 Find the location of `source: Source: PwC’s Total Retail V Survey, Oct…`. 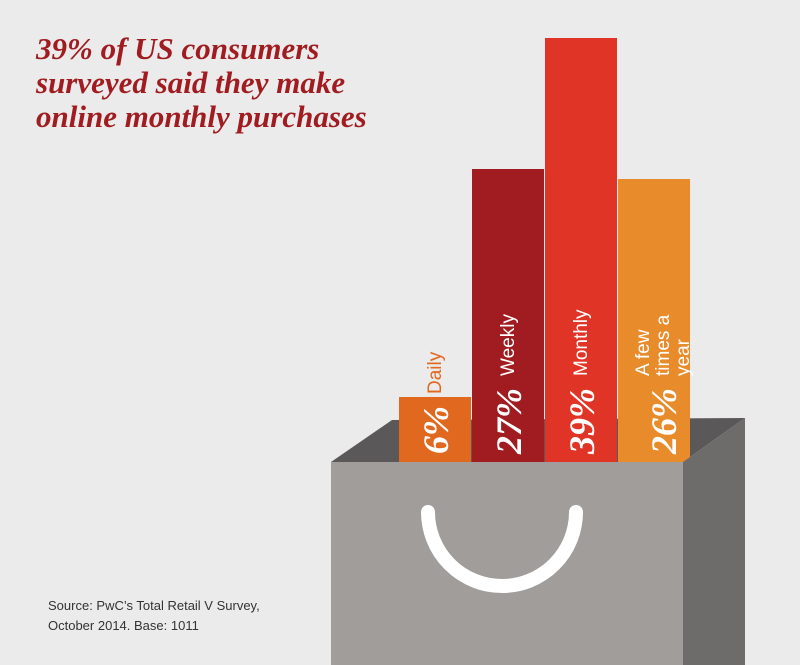

source: Source: PwC’s Total Retail V Survey, Oct… is located at coordinates (154, 616).